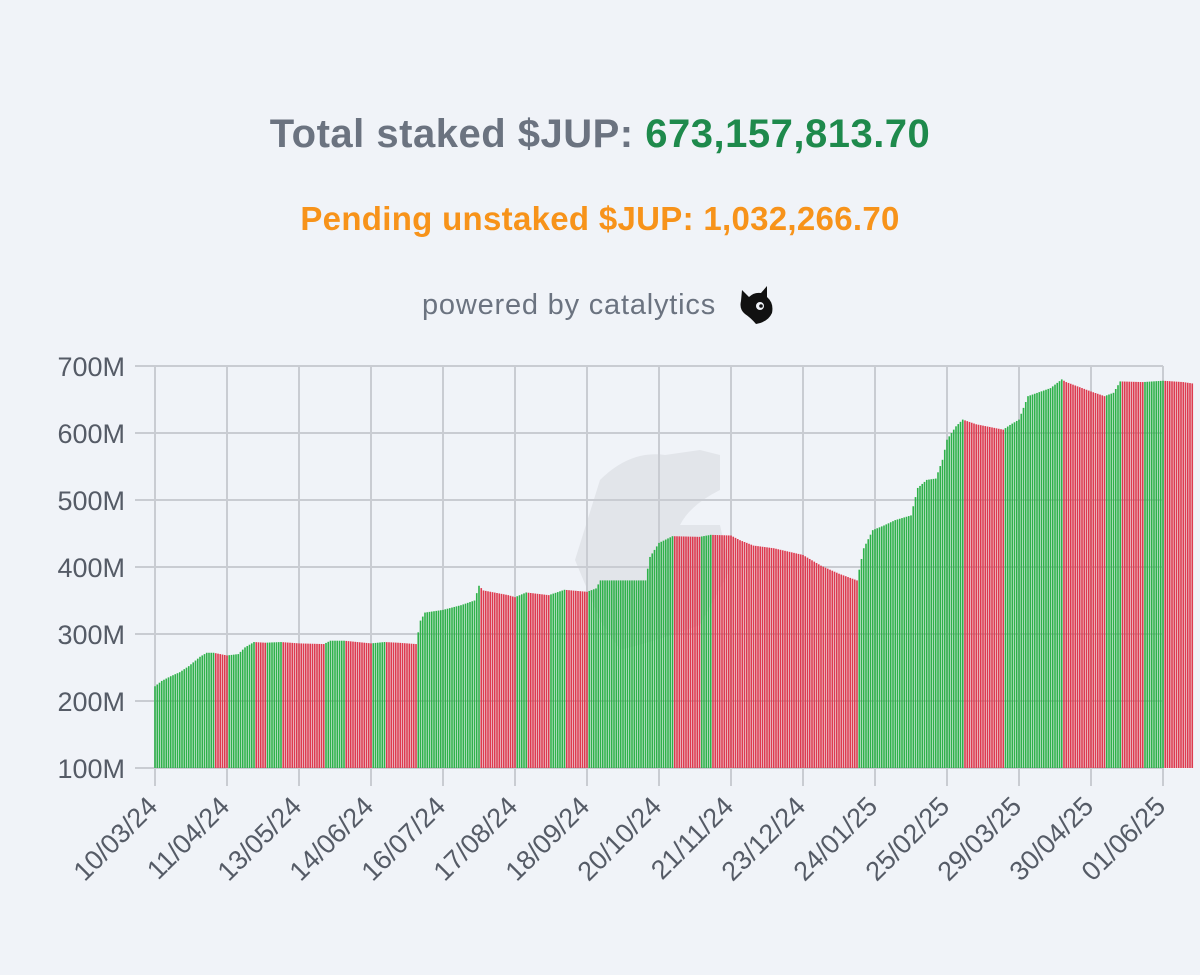 The image size is (1200, 975). What do you see at coordinates (91, 568) in the screenshot?
I see `y-axis-labels: 100M 200M 300M 400M 500M 600M 700M` at bounding box center [91, 568].